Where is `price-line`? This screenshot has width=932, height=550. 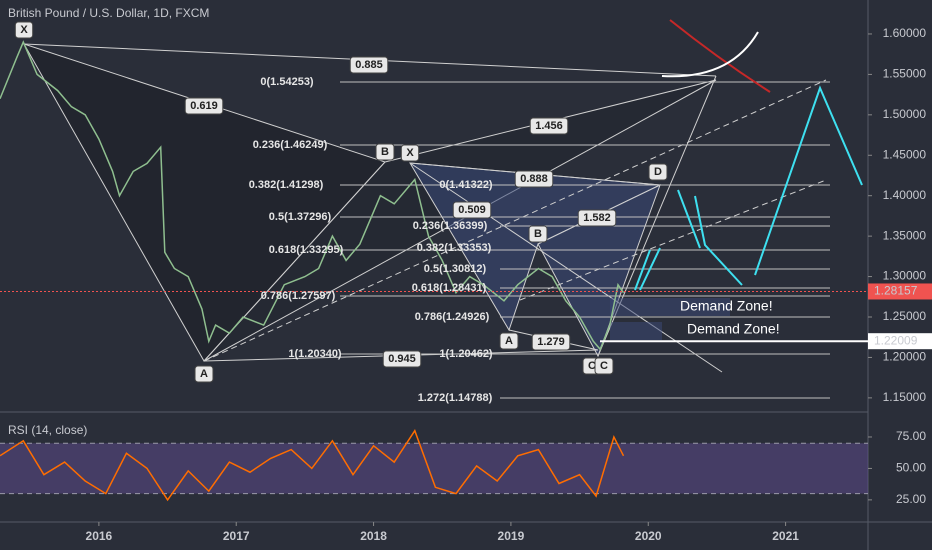
price-line is located at coordinates (312, 465).